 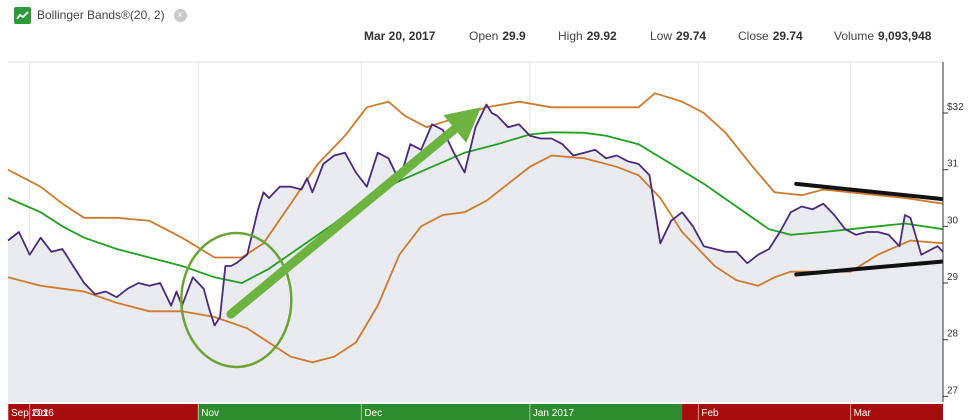 I want to click on trend-arrow-head, so click(x=462, y=125).